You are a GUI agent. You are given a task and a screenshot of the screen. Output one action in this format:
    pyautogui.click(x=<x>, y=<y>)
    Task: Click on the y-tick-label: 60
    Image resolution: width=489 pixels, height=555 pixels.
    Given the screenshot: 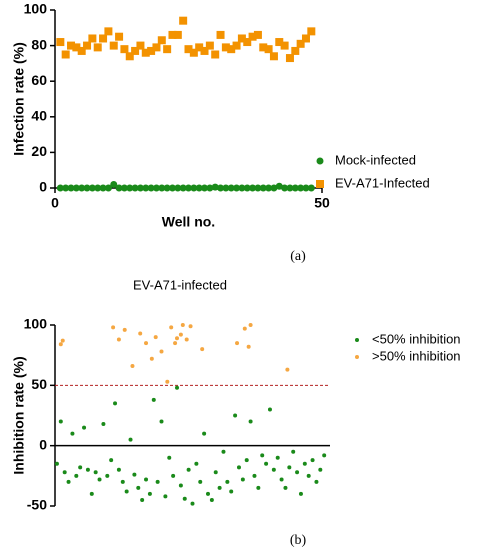 What is the action you would take?
    pyautogui.click(x=39, y=80)
    